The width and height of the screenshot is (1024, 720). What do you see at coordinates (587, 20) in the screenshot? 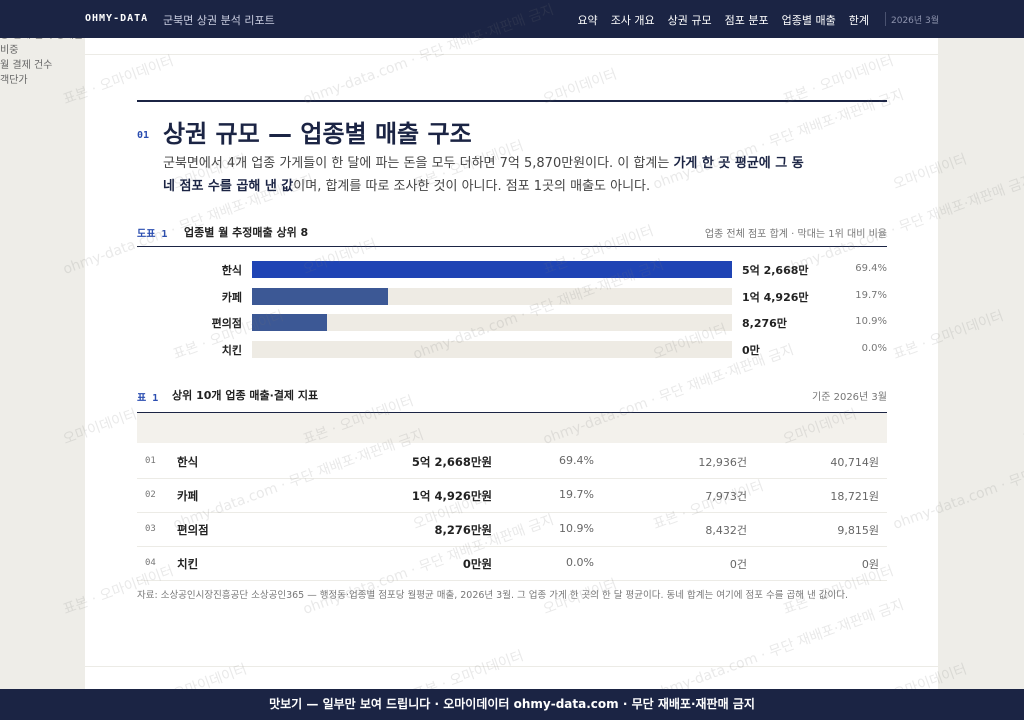
I see `nav-item: 요약` at bounding box center [587, 20].